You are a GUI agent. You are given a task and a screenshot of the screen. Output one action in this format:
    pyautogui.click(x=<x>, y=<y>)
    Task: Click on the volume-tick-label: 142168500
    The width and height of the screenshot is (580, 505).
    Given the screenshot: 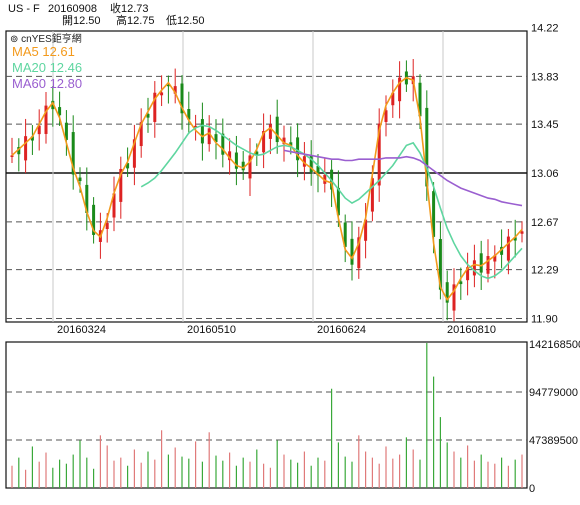 What is the action you would take?
    pyautogui.click(x=554, y=345)
    